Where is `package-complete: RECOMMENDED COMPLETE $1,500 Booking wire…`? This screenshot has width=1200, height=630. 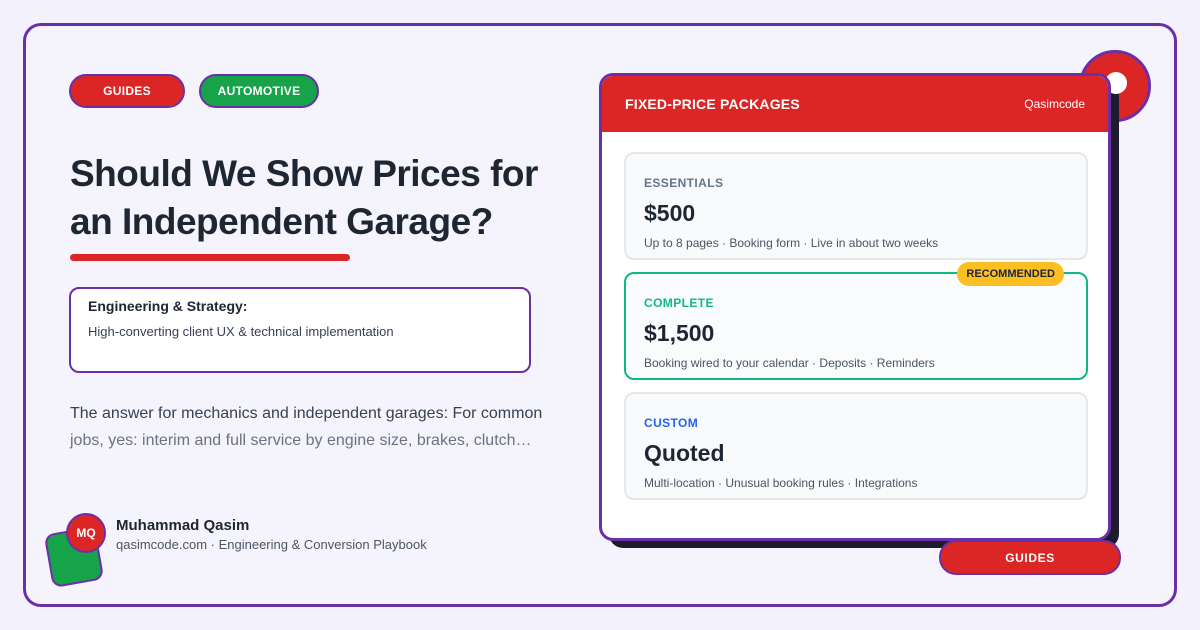
package-complete: RECOMMENDED COMPLETE $1,500 Booking wire… is located at coordinates (856, 321).